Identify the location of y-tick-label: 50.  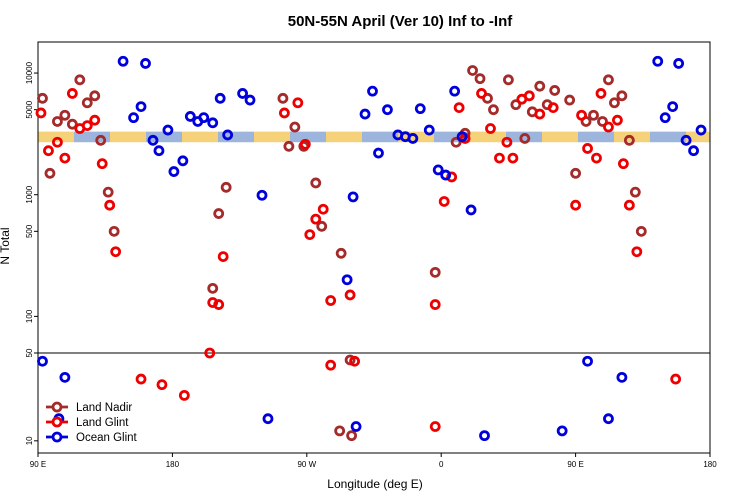
(29, 352).